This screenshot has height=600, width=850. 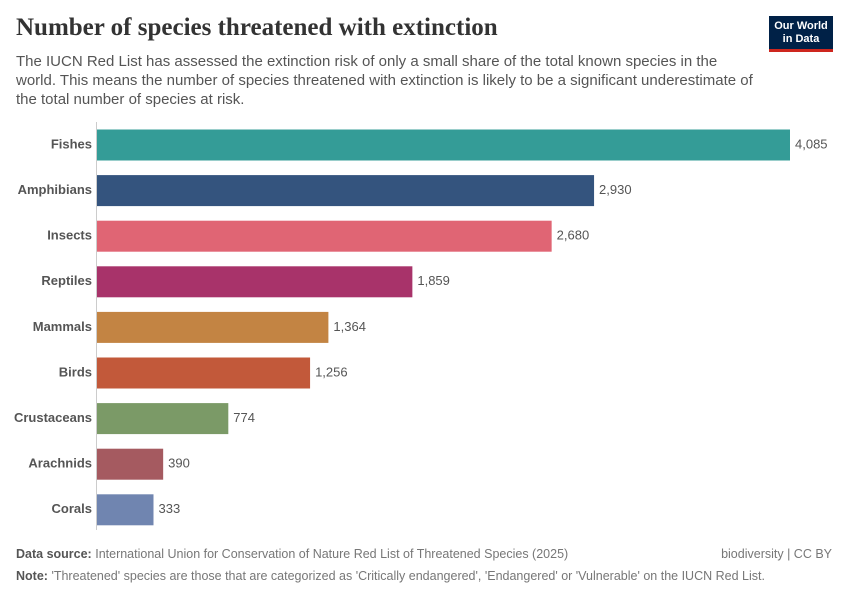 I want to click on category-label: Birds, so click(x=75, y=371).